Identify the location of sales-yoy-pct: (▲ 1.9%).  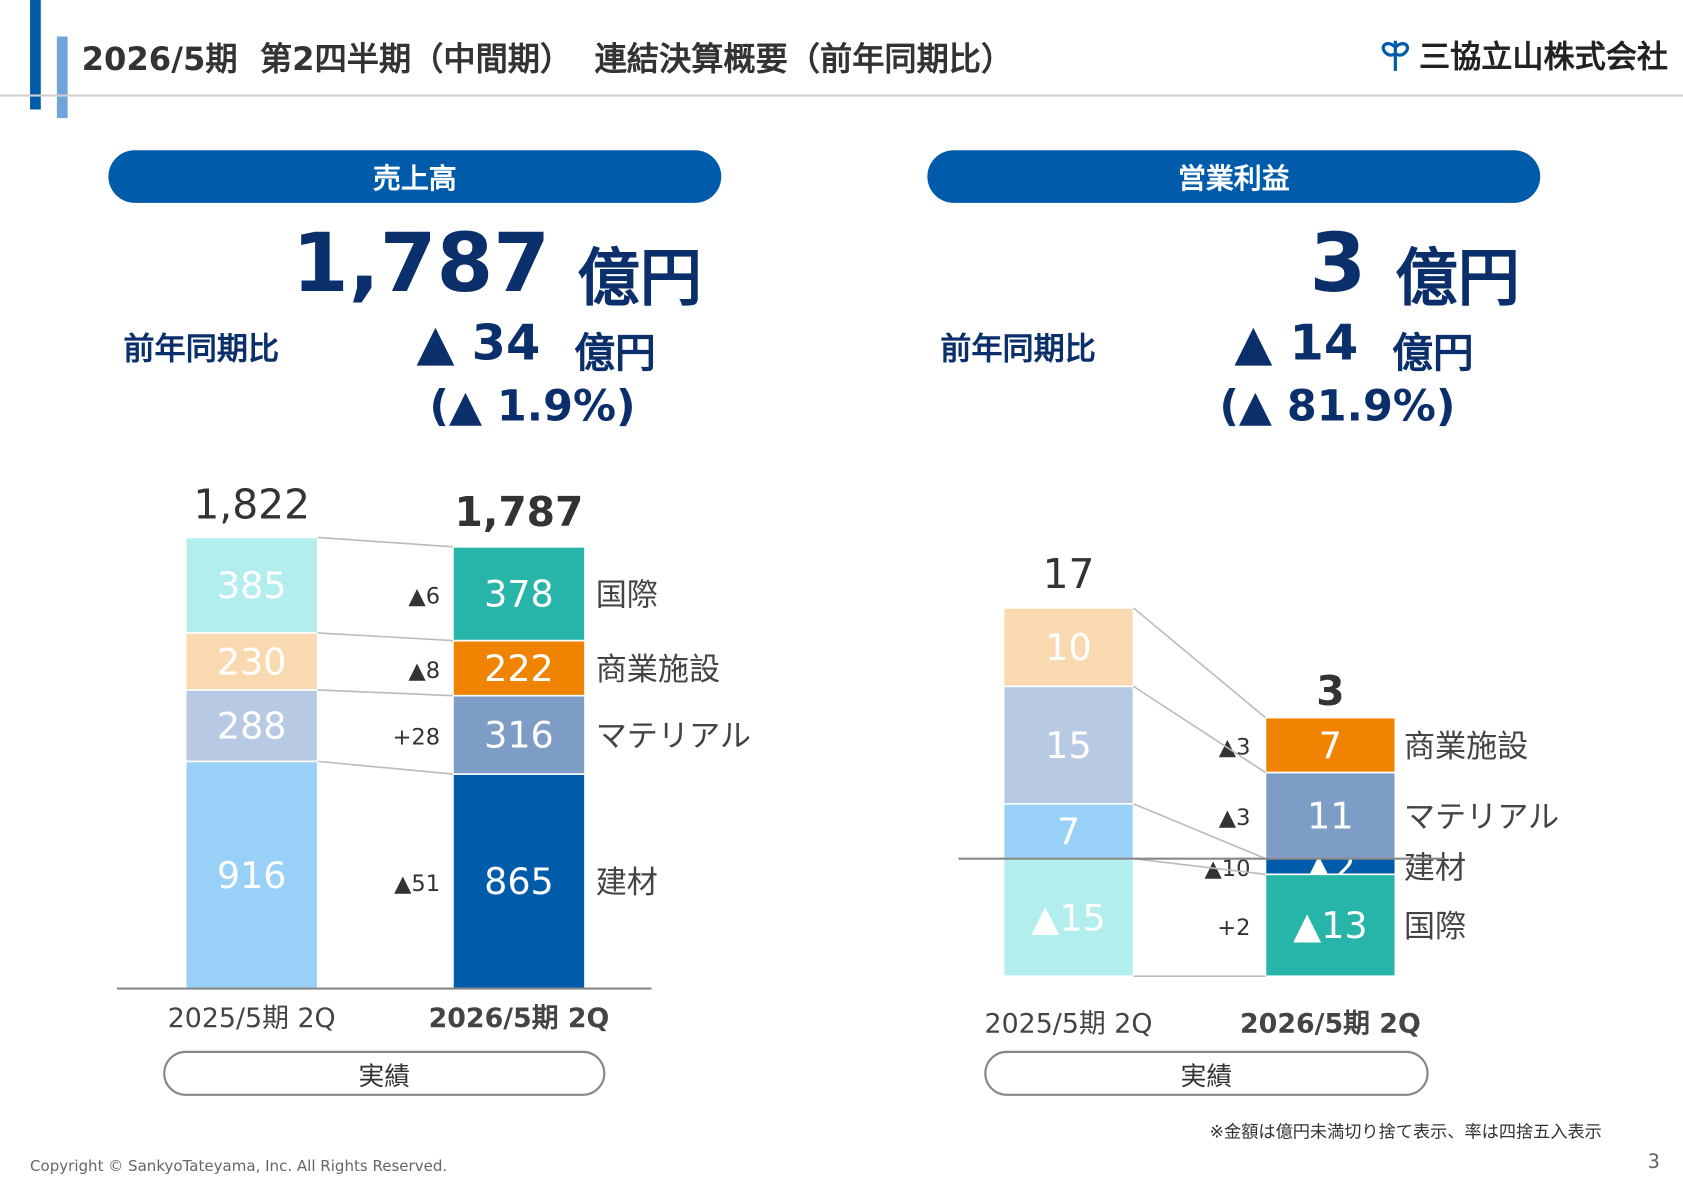
(532, 407).